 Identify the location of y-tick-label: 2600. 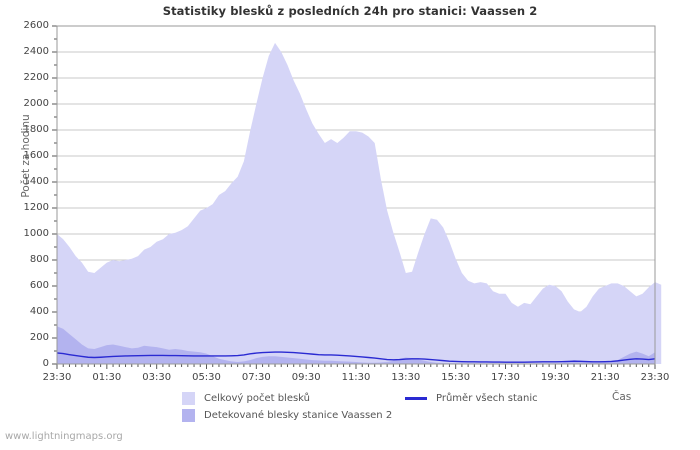
(36, 25).